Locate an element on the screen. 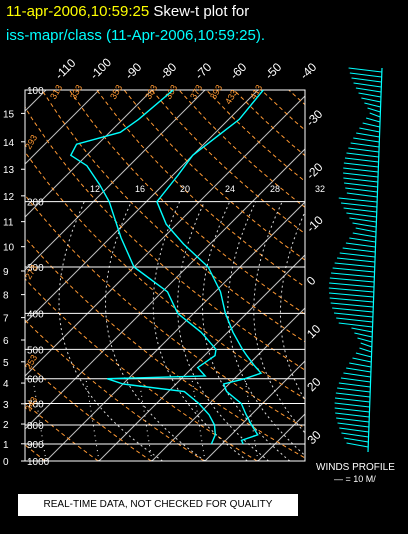  height-km-label: 4 is located at coordinates (6, 384).